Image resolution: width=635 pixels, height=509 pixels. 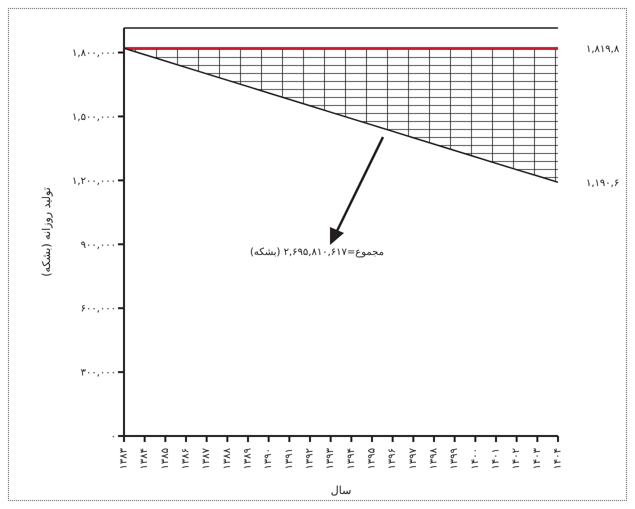 I want to click on y-tick-label: ۱,۵۰۰,۰۰۰, so click(x=94, y=117).